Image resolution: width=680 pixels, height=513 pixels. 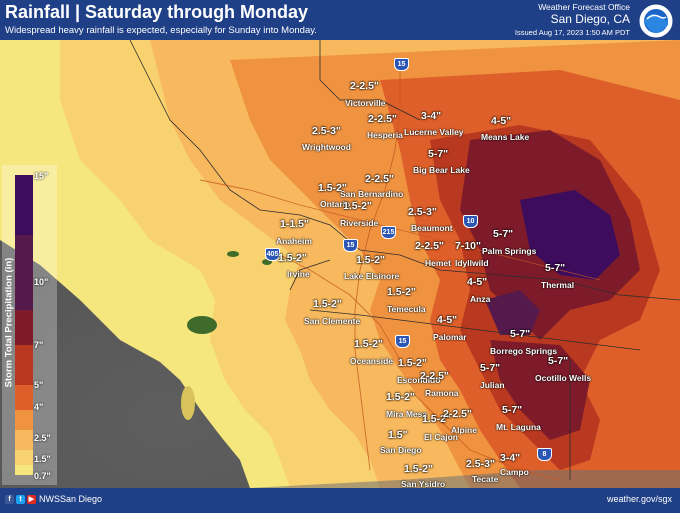 I want to click on place-label: Borrego Springs, so click(x=524, y=351).